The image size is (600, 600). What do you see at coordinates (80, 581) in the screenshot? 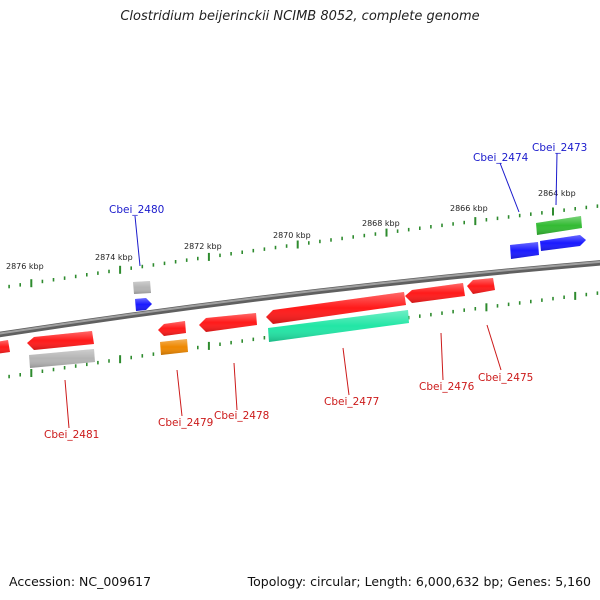
I see `accession-text: Accession: NC_009617` at bounding box center [80, 581].